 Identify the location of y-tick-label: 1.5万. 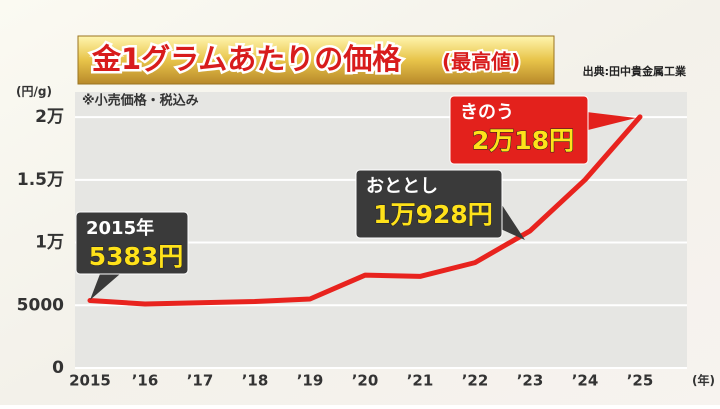
(40, 180).